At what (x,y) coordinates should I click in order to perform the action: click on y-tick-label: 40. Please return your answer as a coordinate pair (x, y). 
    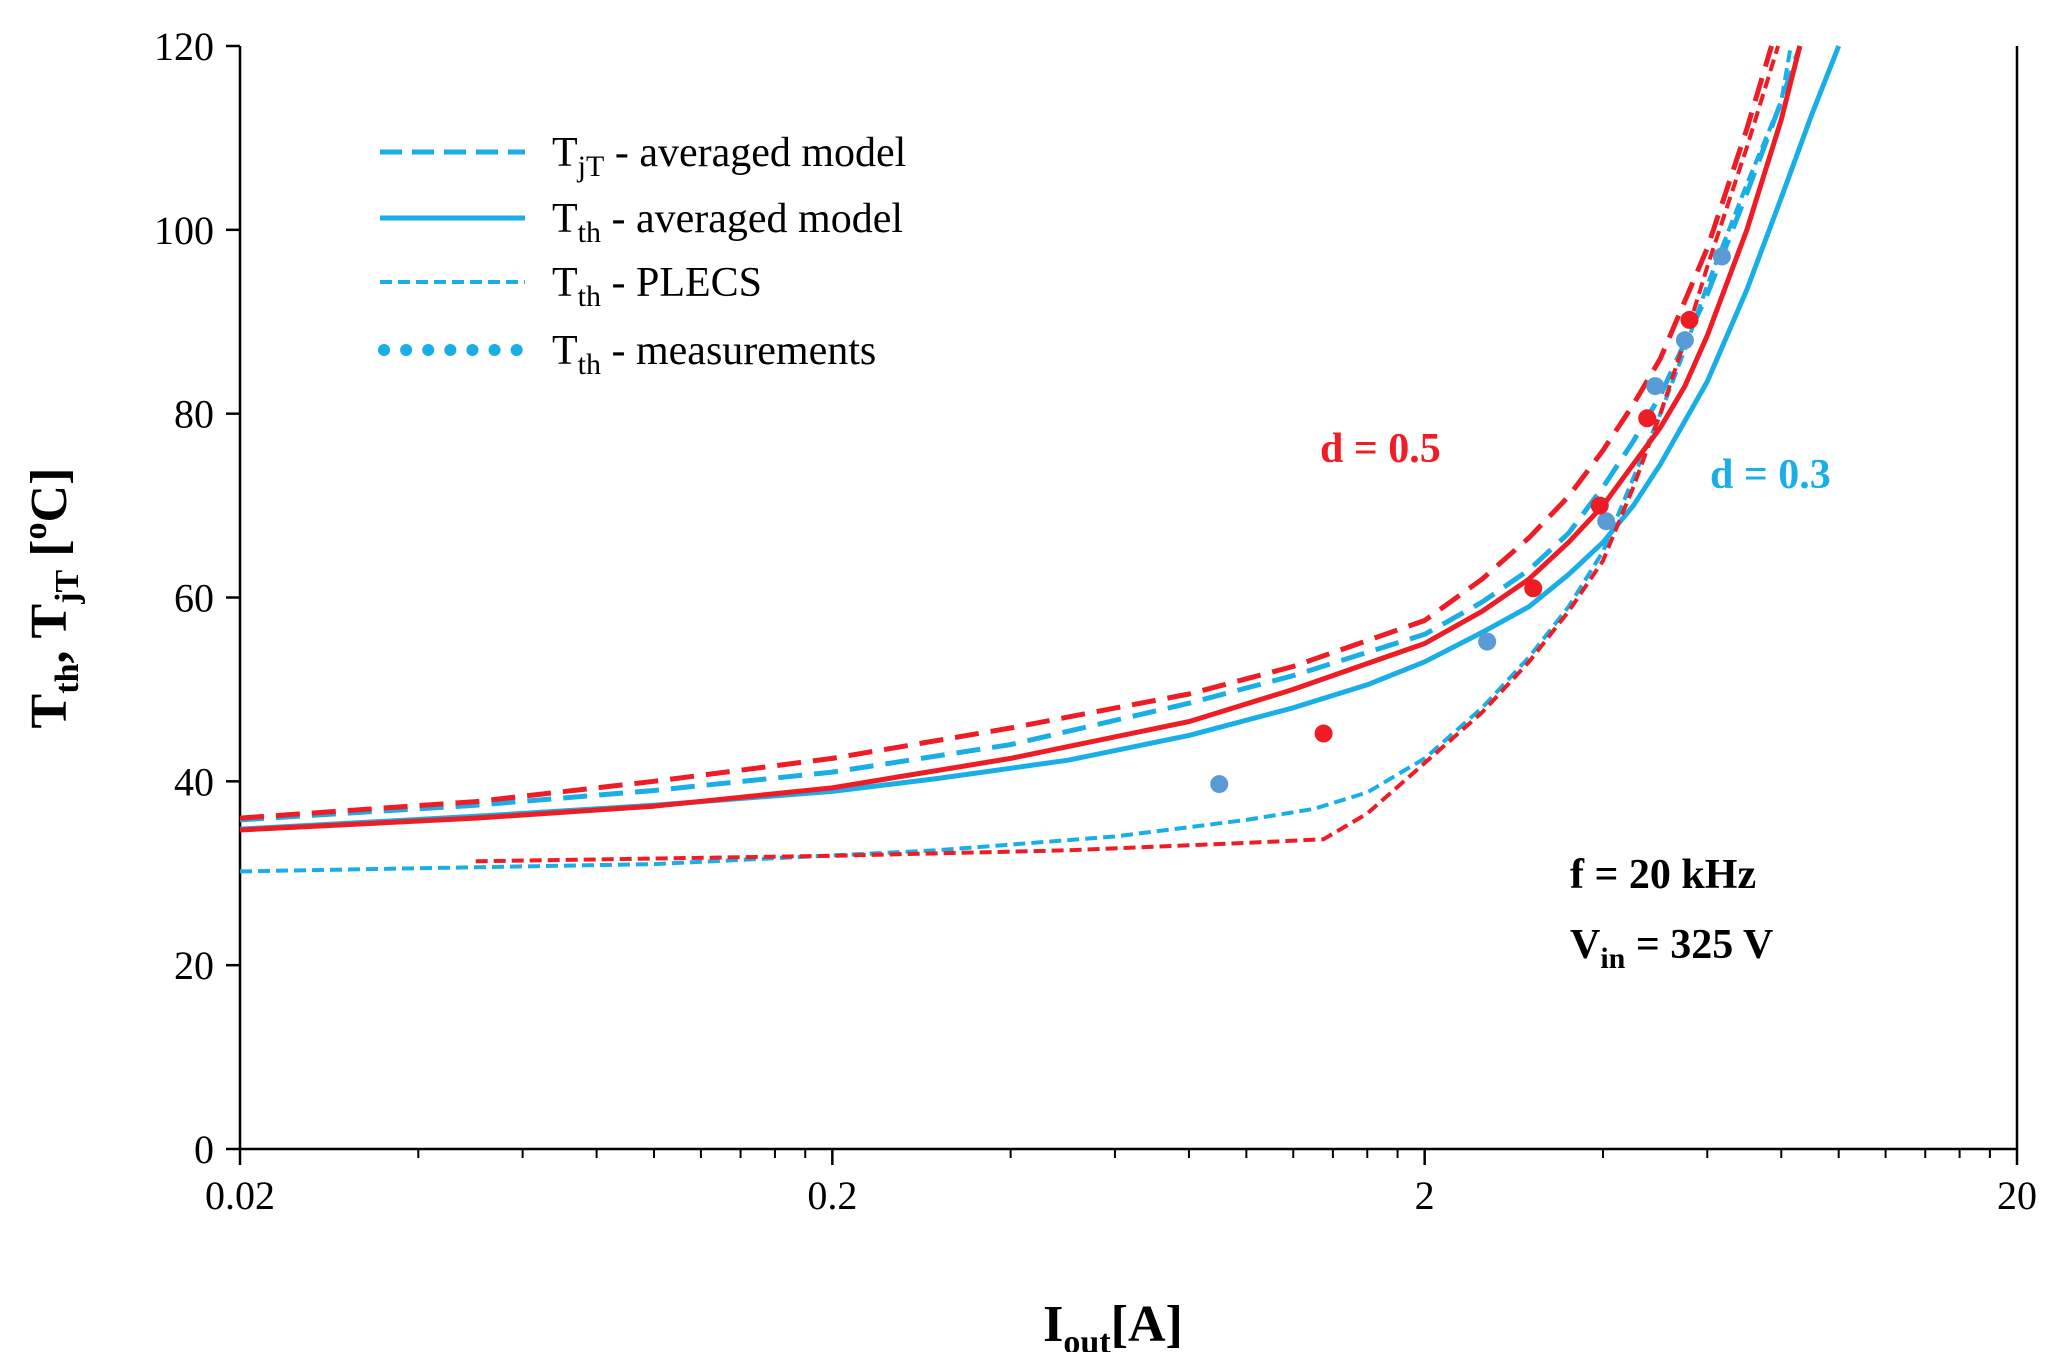
    Looking at the image, I should click on (194, 781).